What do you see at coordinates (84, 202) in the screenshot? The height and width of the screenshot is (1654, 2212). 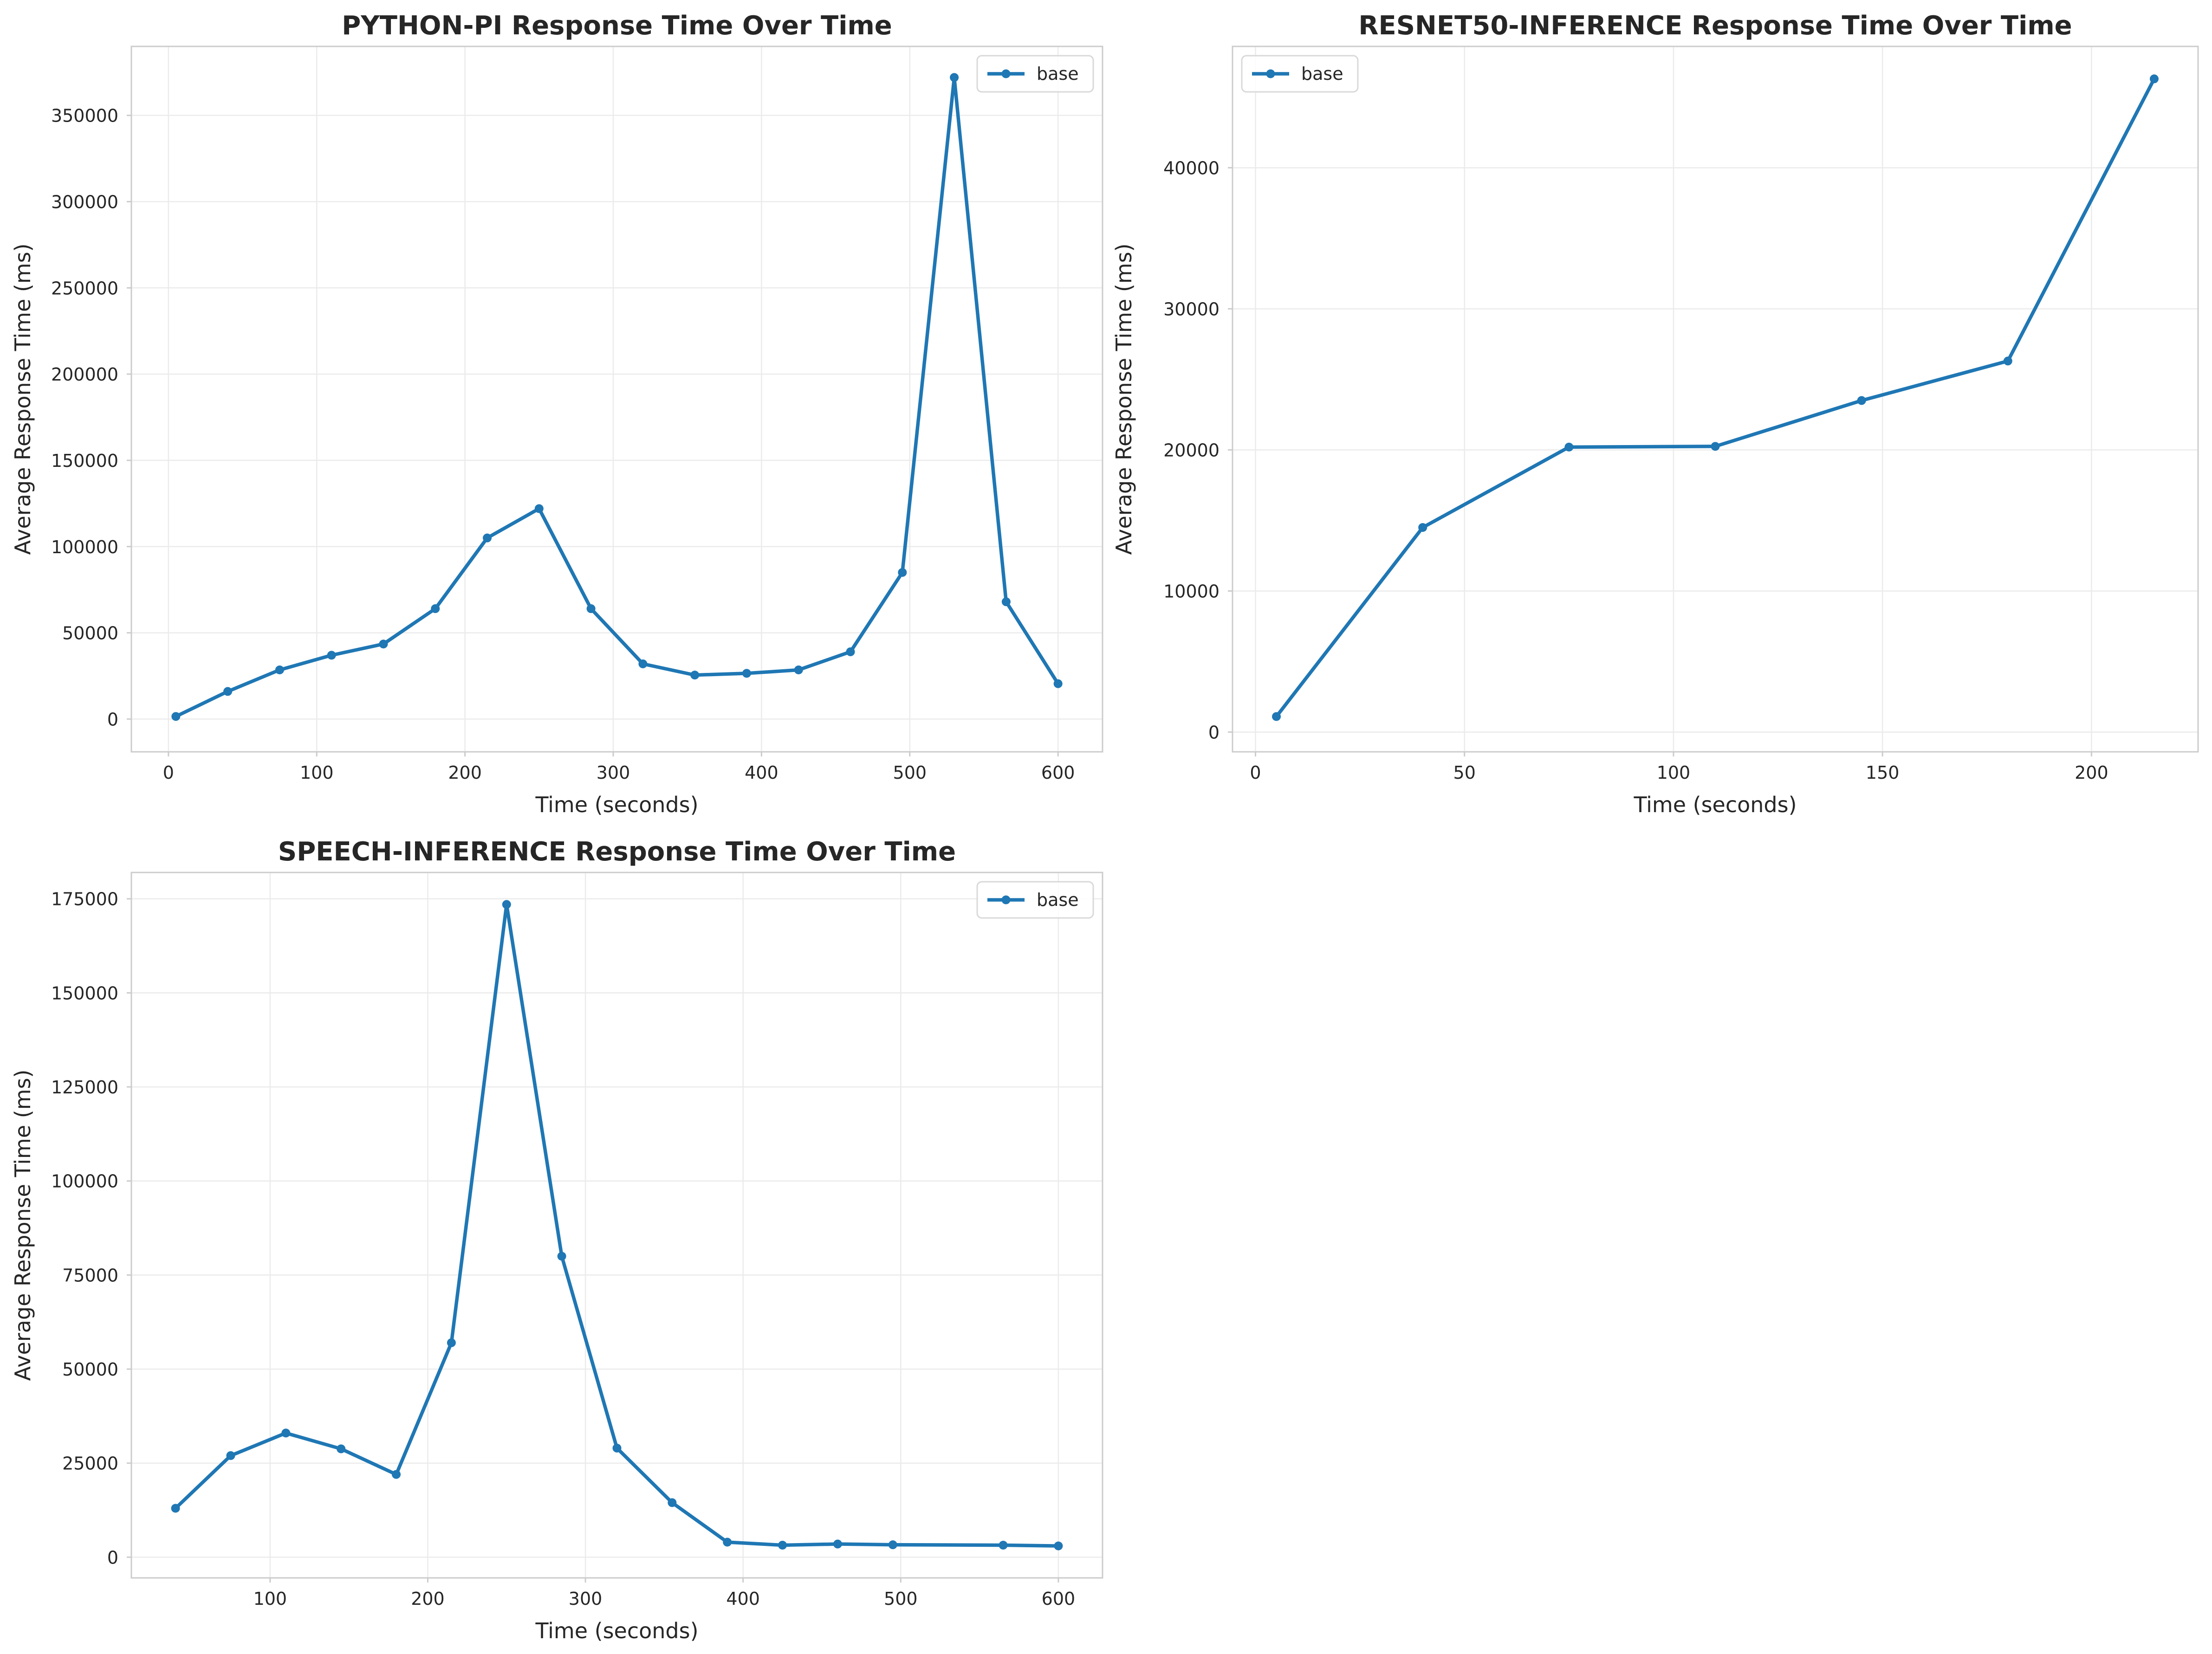 I see `y-tick-label: 300000` at bounding box center [84, 202].